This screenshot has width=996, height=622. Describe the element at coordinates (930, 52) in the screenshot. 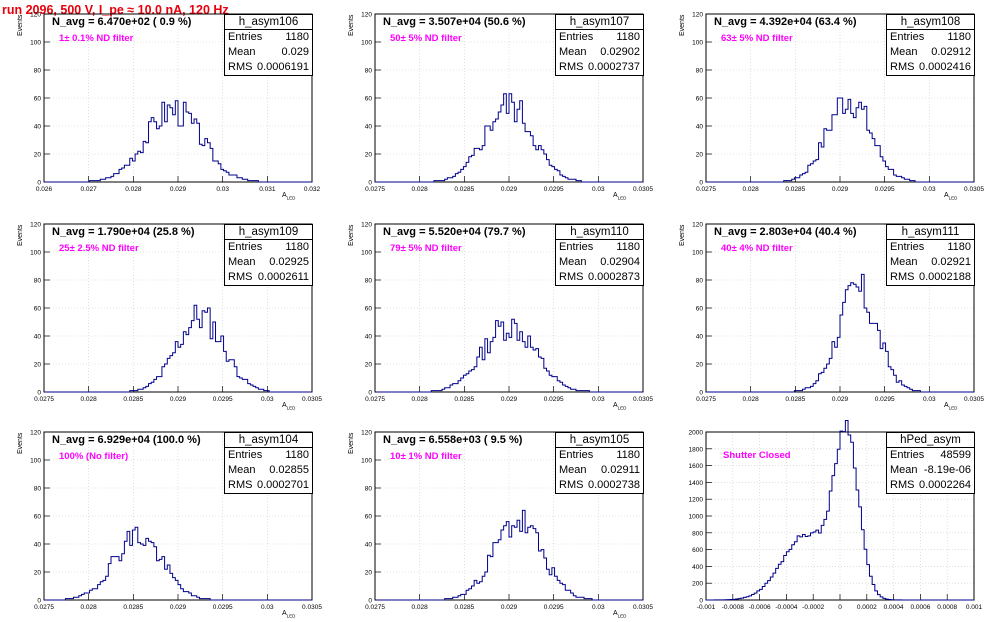

I see `stats-row-mean: Mean 0.02912` at that location.